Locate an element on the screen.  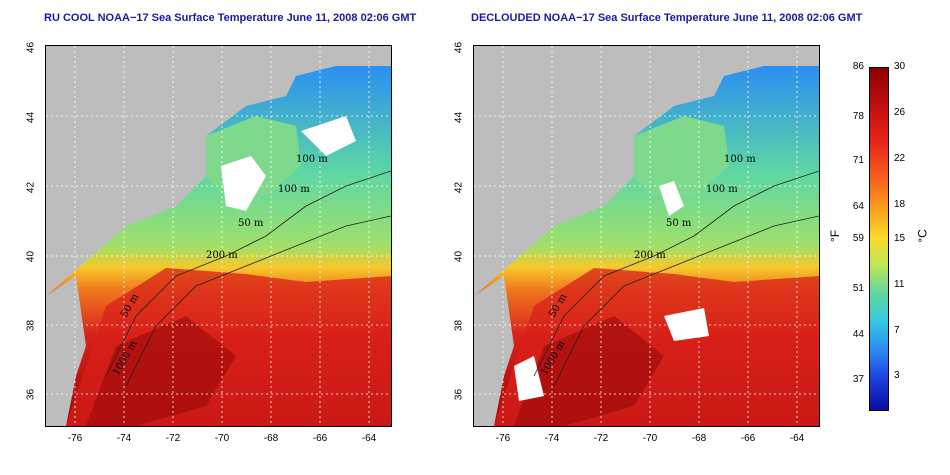
fahrenheit-unit-label: °F is located at coordinates (835, 236).